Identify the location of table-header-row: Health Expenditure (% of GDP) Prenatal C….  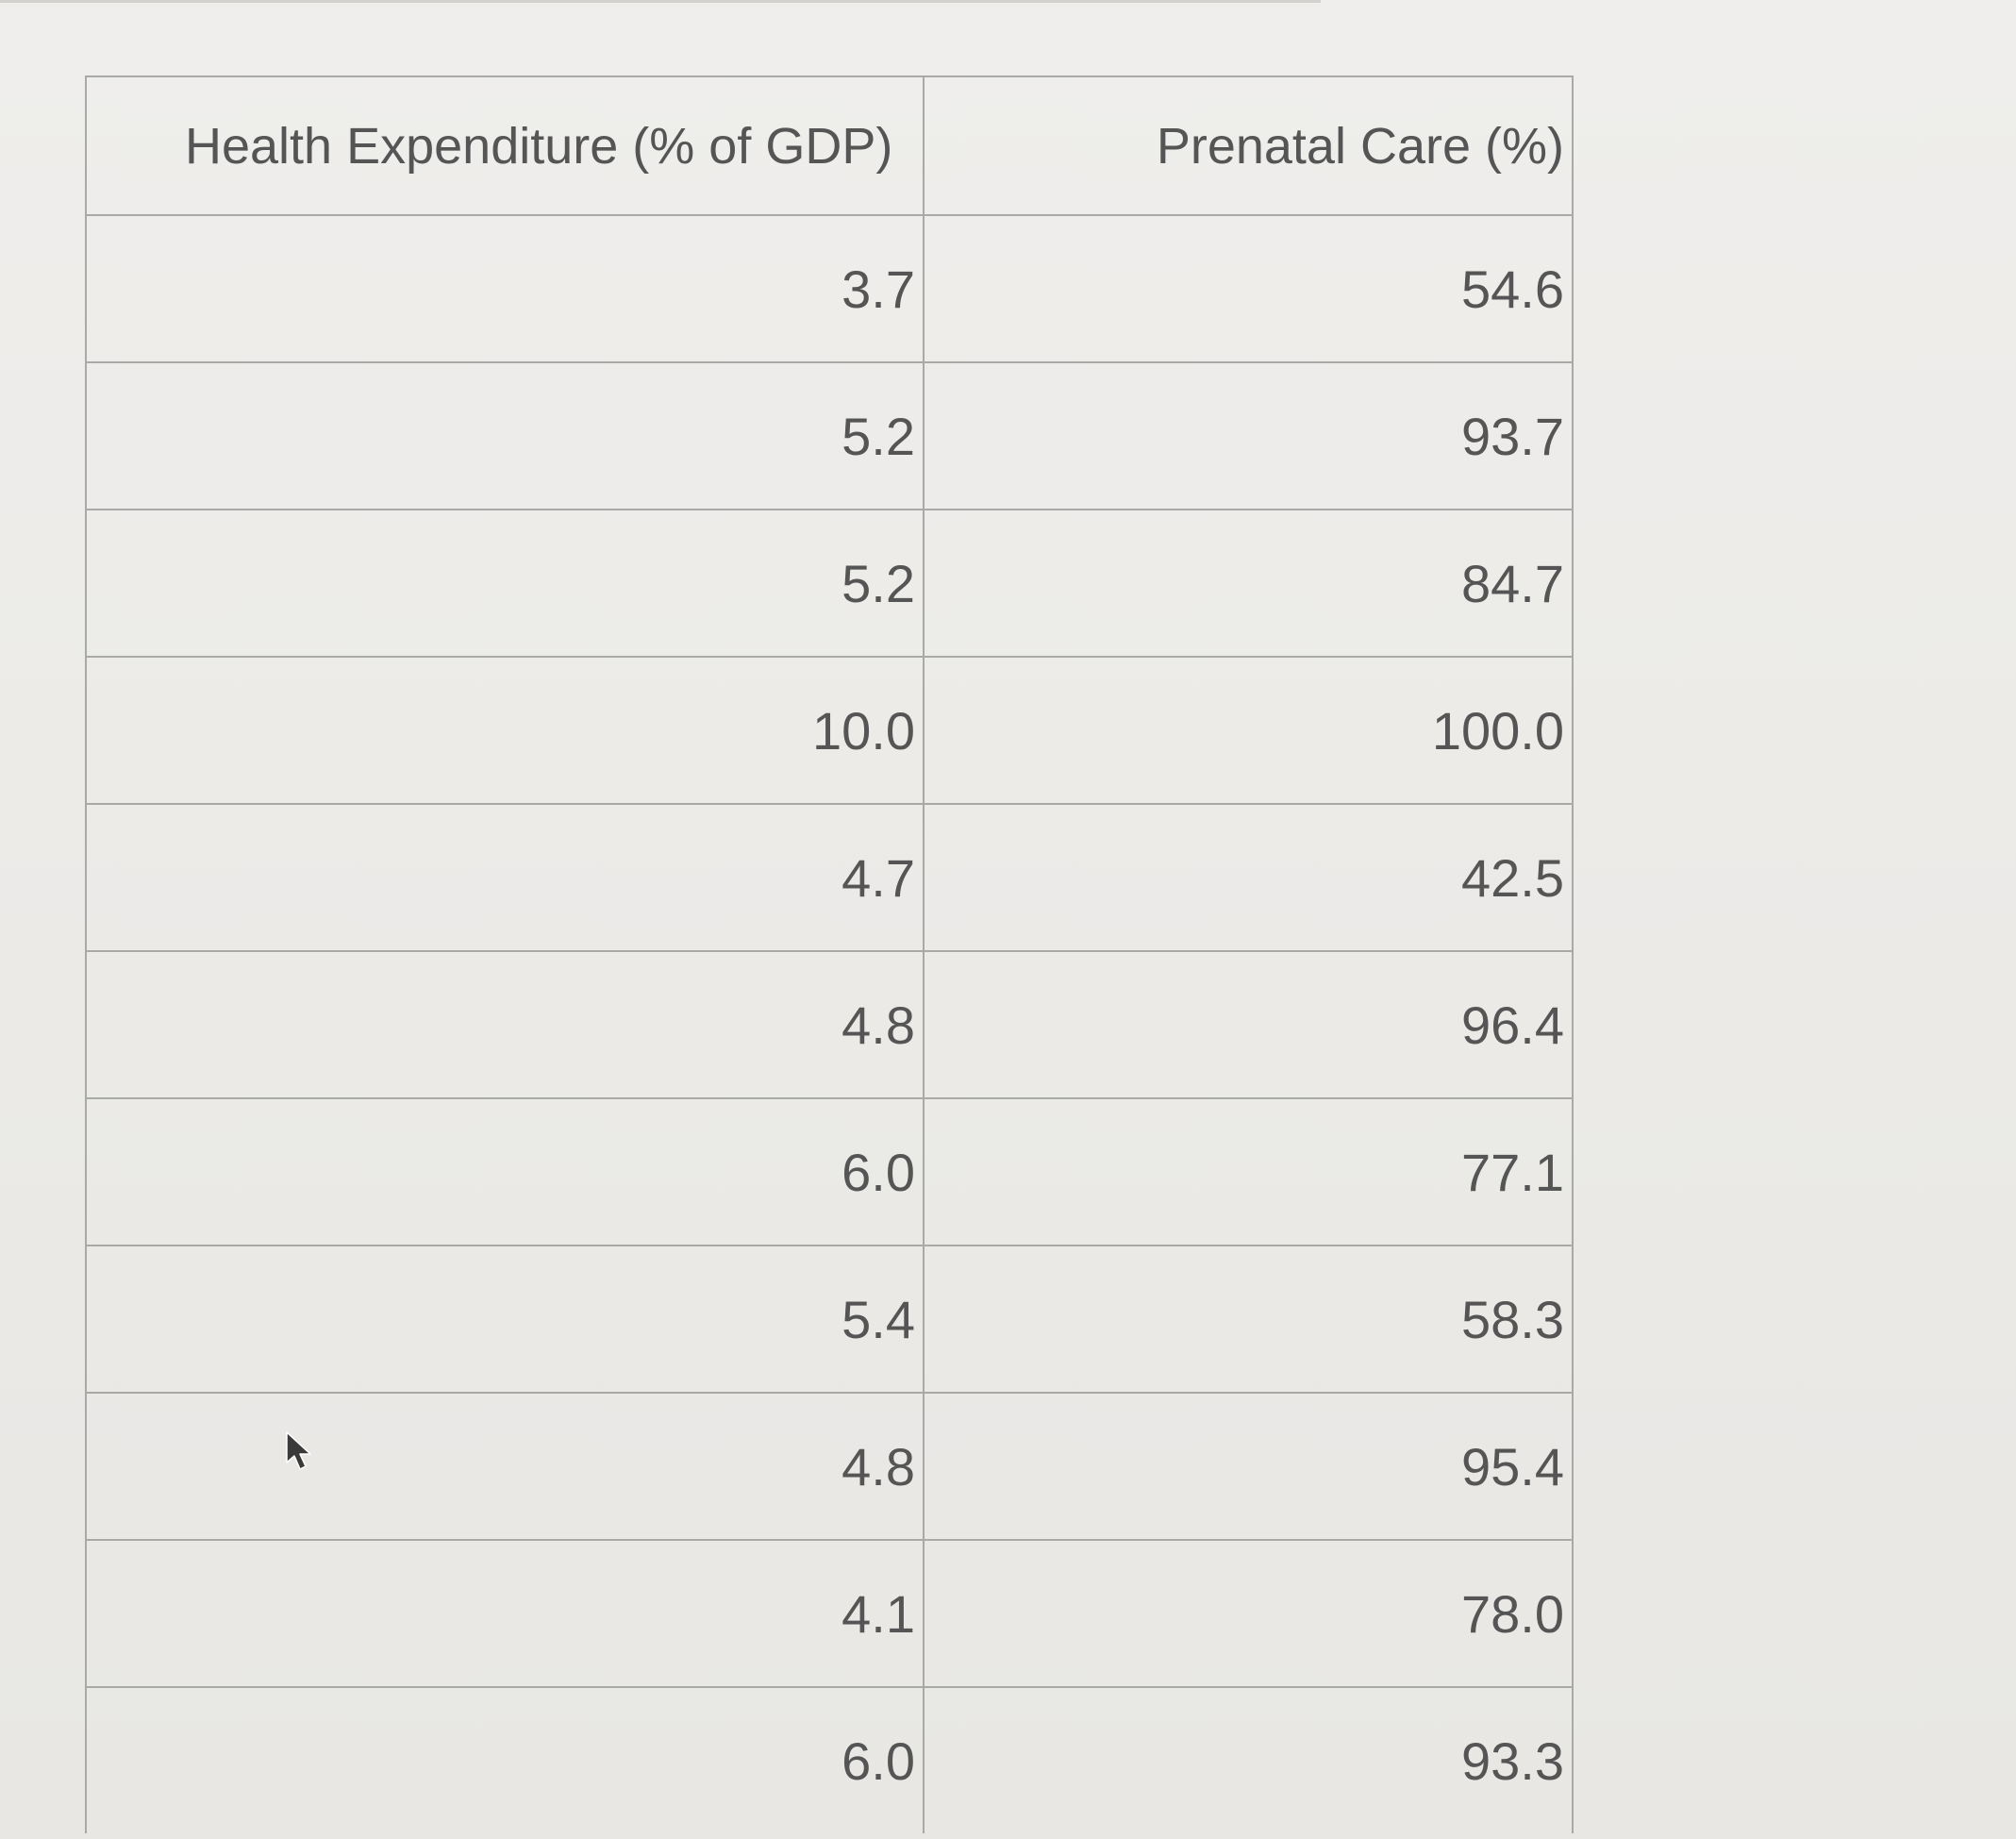
(829, 145).